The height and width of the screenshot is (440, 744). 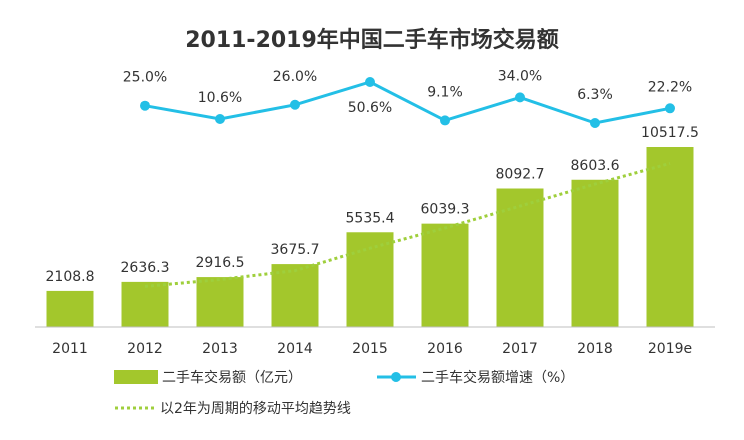 I want to click on bar-2016, so click(x=445, y=275).